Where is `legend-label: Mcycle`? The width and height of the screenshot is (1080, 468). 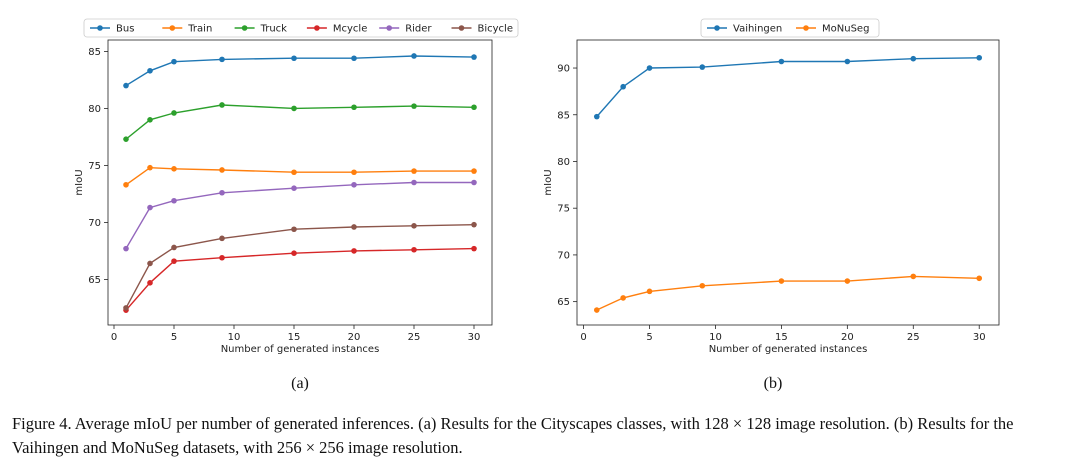 legend-label: Mcycle is located at coordinates (350, 29).